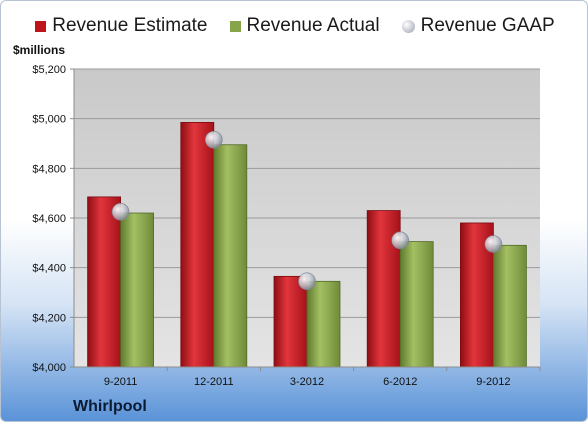  What do you see at coordinates (214, 382) in the screenshot?
I see `x-tick-label: 12-2011` at bounding box center [214, 382].